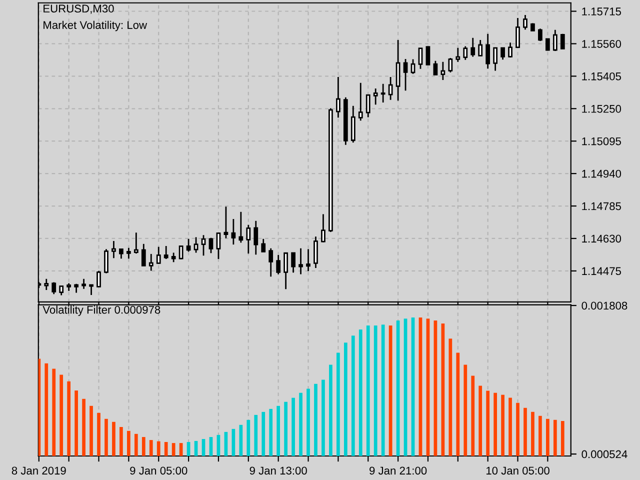 The width and height of the screenshot is (640, 480). Describe the element at coordinates (601, 271) in the screenshot. I see `y-tick-label: 1.14475` at that location.